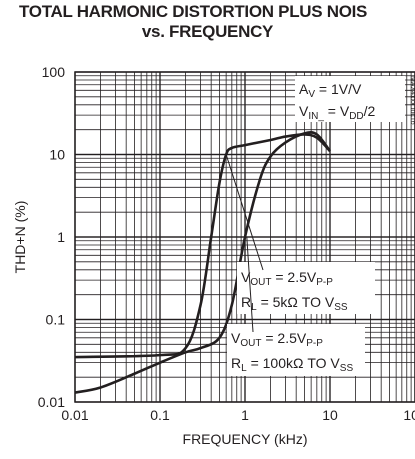  What do you see at coordinates (56, 320) in the screenshot?
I see `y-tick-label: 0.1` at bounding box center [56, 320].